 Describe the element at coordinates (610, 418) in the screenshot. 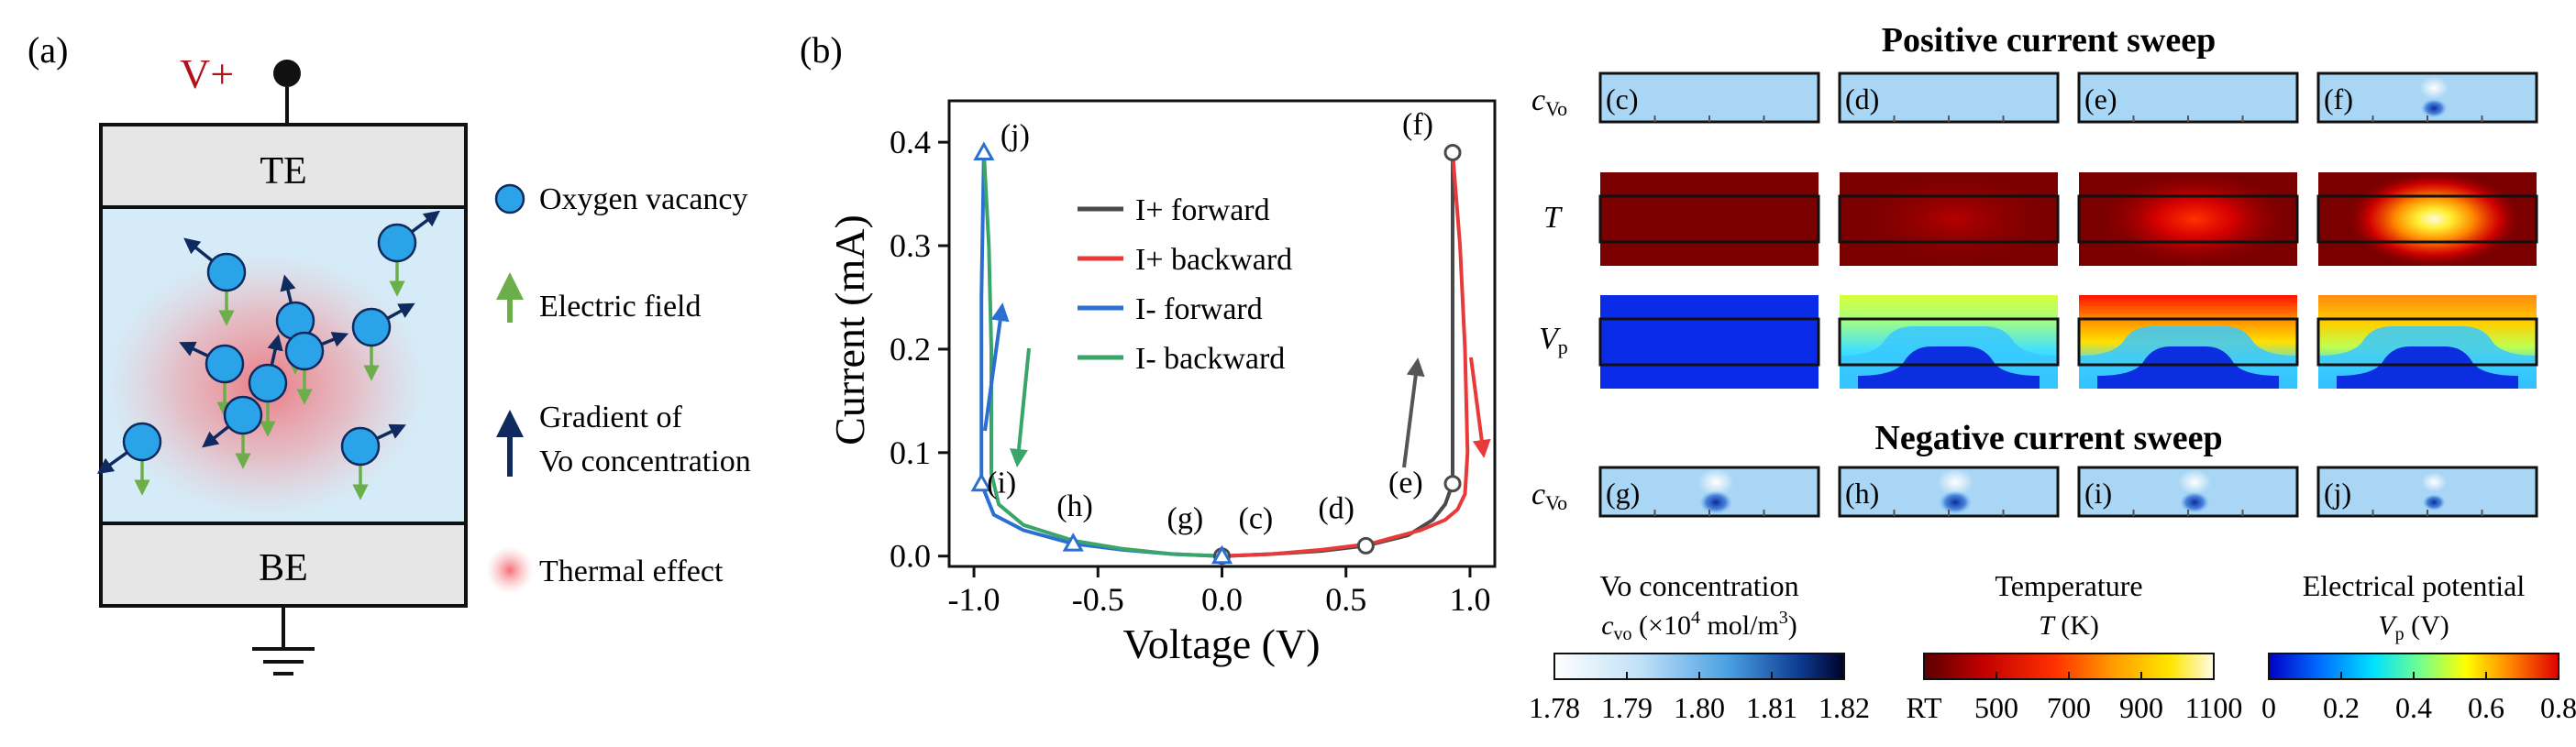

I see `legend-gradient-line1: Gradient of` at that location.